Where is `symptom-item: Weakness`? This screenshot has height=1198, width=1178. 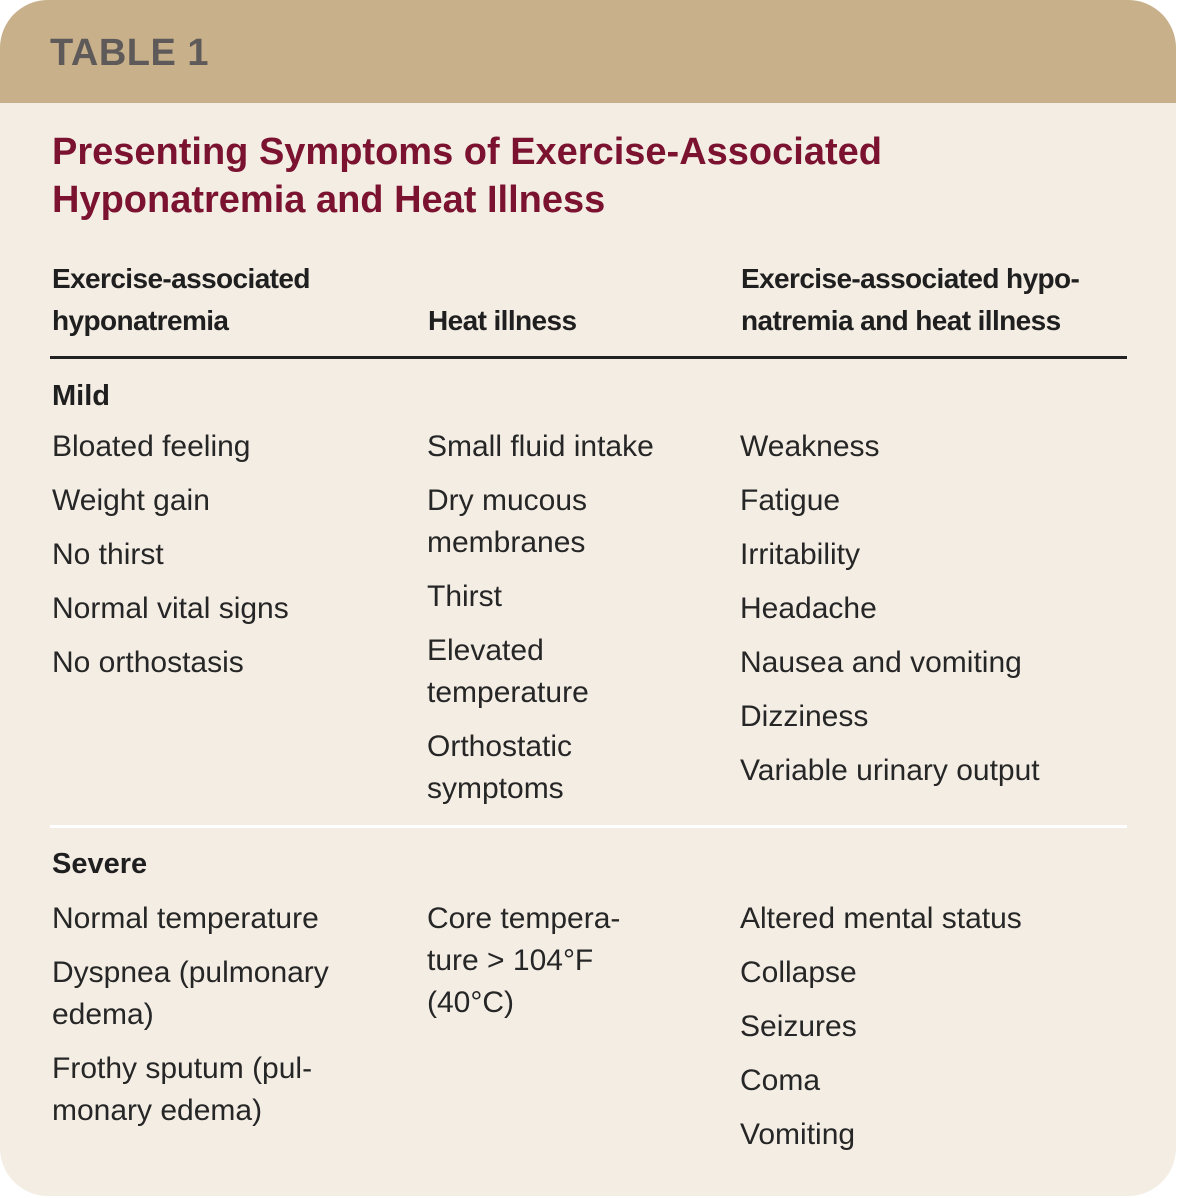
symptom-item: Weakness is located at coordinates (810, 446).